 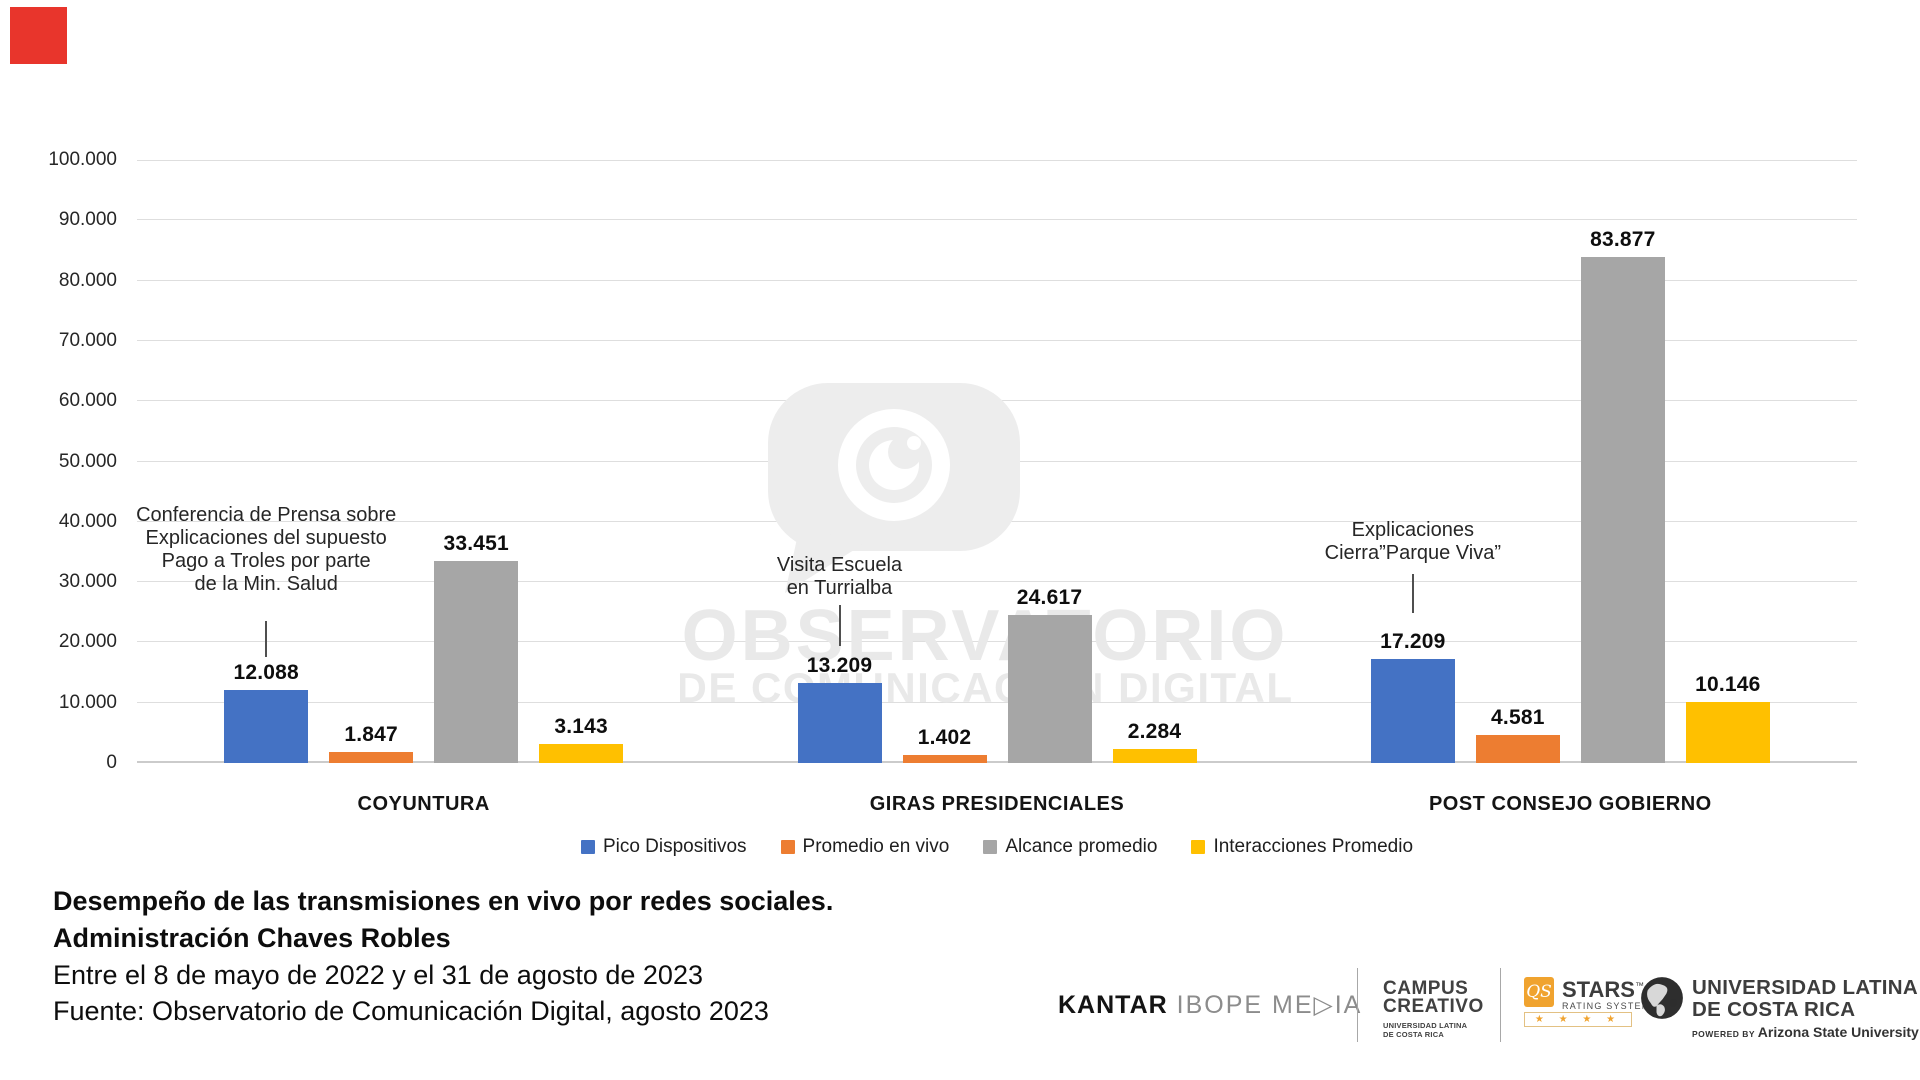 What do you see at coordinates (1805, 987) in the screenshot?
I see `ulatina-line1: UNIVERSIDAD LATINA` at bounding box center [1805, 987].